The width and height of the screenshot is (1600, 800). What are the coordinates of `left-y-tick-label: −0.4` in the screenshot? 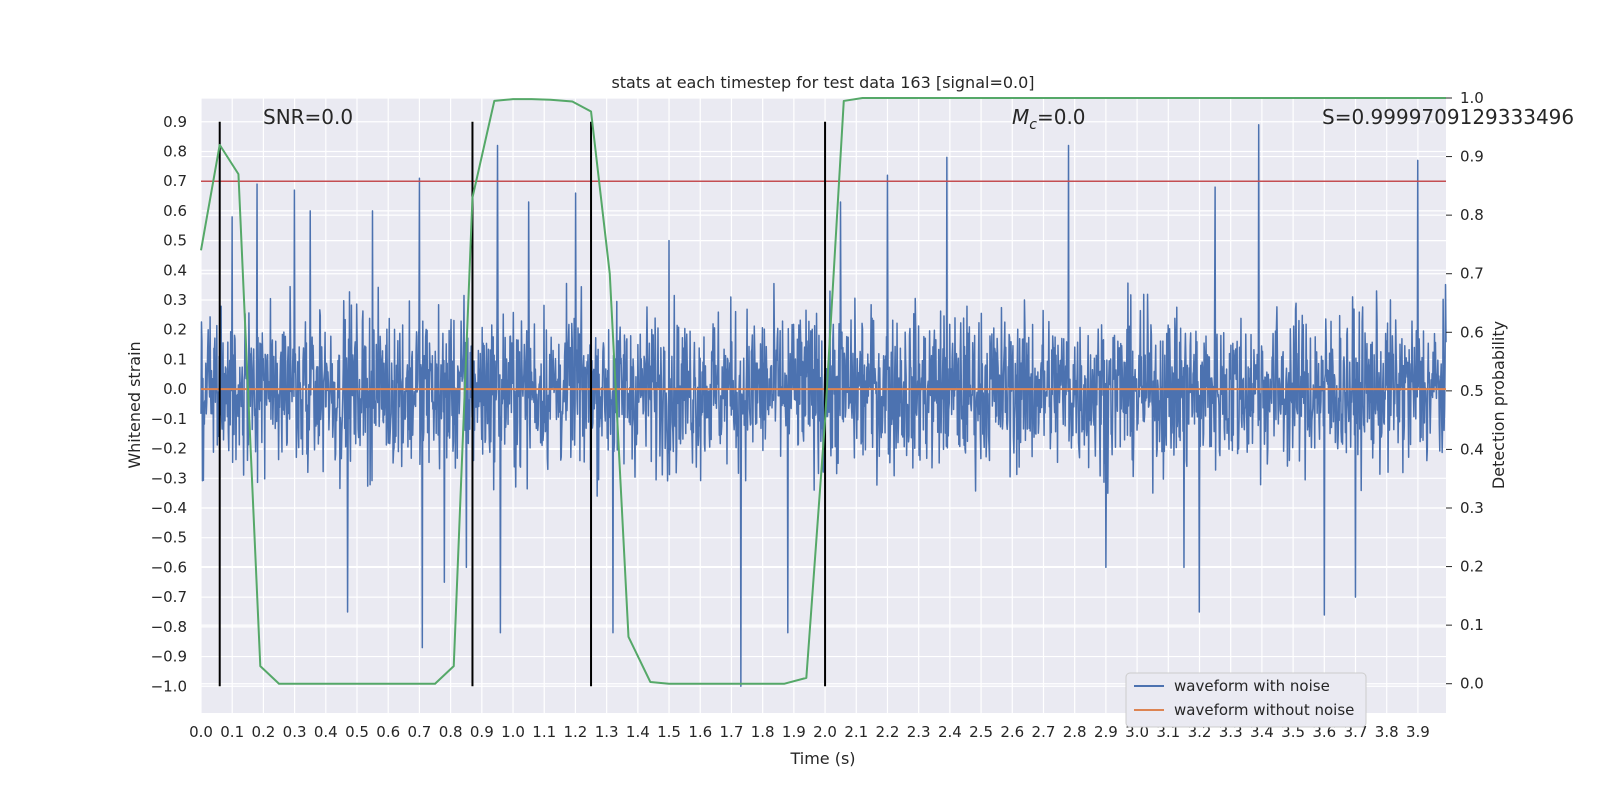 It's located at (169, 508).